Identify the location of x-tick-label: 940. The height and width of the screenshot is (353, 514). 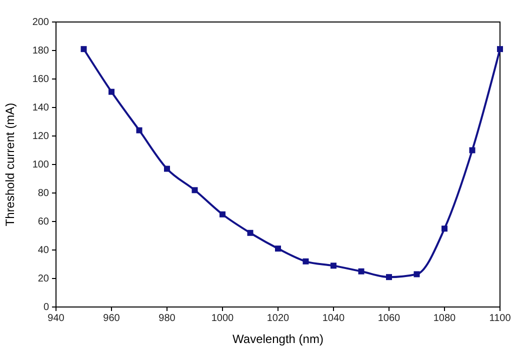
(56, 318).